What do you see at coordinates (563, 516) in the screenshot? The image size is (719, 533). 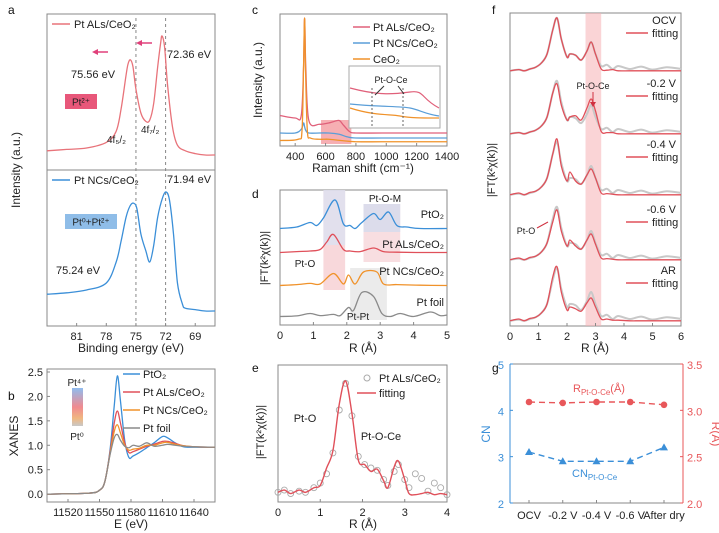 I see `x-tick-label: -0.2 V` at bounding box center [563, 516].